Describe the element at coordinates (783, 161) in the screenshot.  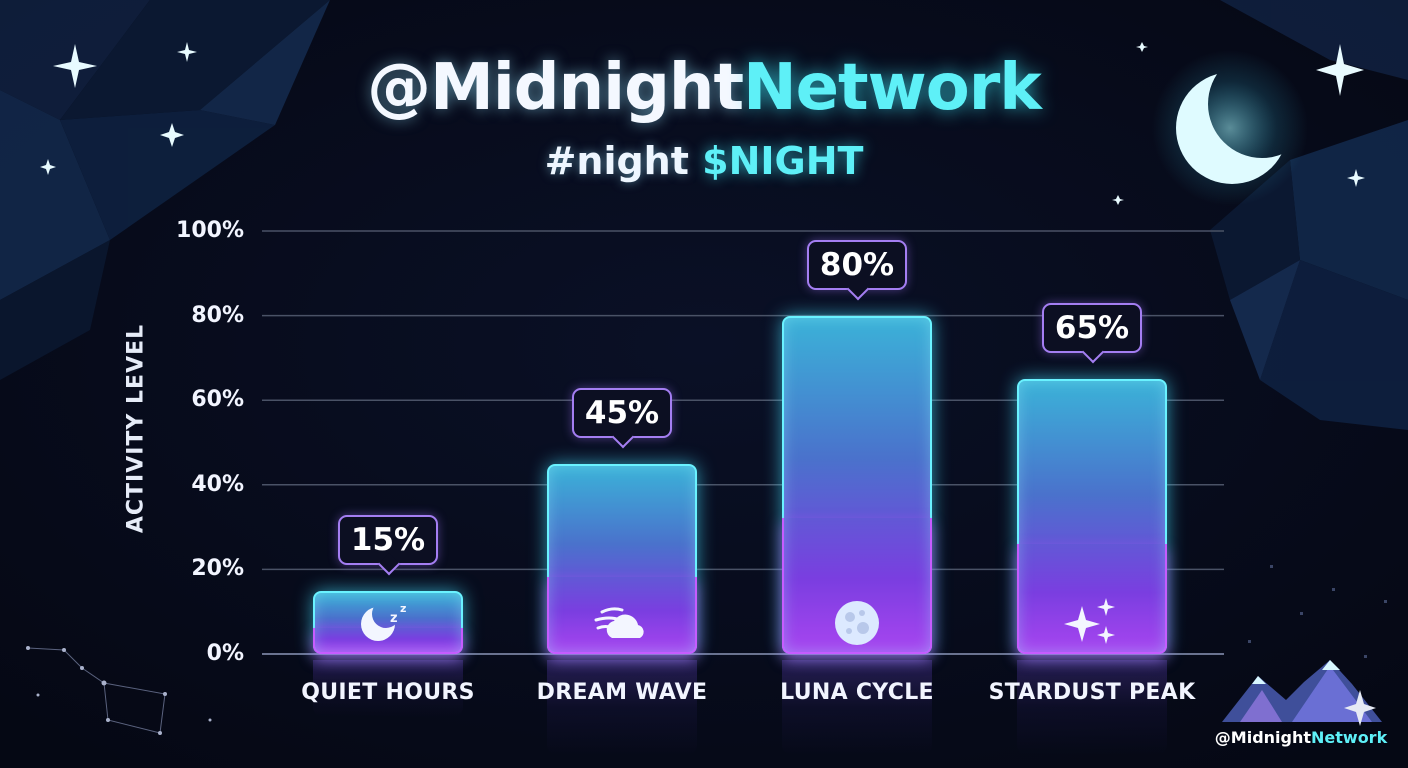
I see `subtitle-accent: $NIGHT` at that location.